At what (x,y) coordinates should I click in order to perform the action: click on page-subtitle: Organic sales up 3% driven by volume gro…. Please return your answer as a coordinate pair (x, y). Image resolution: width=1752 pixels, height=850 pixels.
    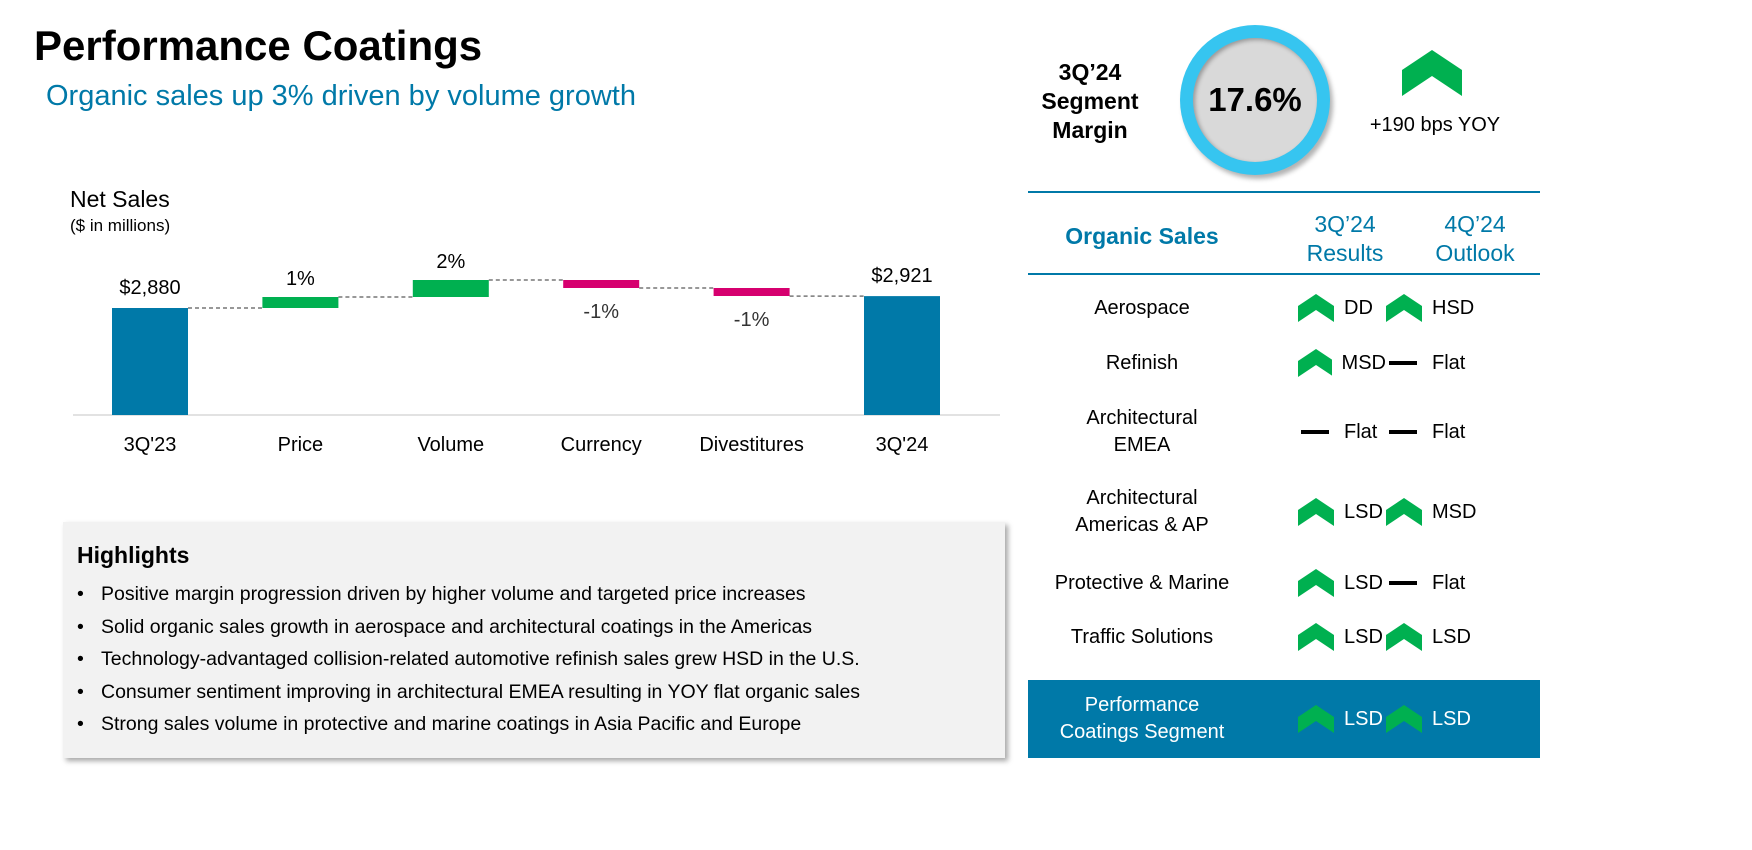
    Looking at the image, I should click on (341, 96).